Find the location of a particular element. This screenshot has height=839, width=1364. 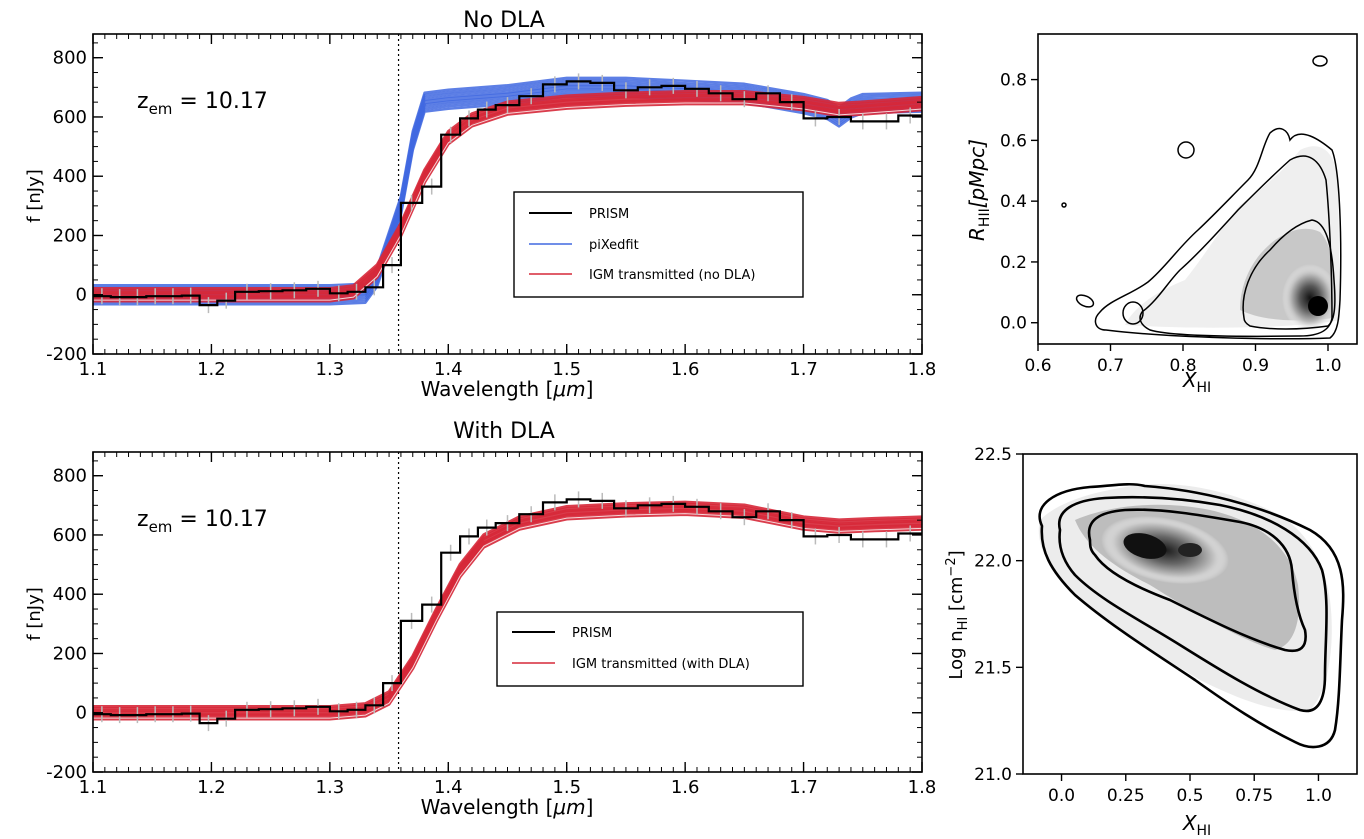

y-axis-label: RHII[pMpc] is located at coordinates (979, 190).